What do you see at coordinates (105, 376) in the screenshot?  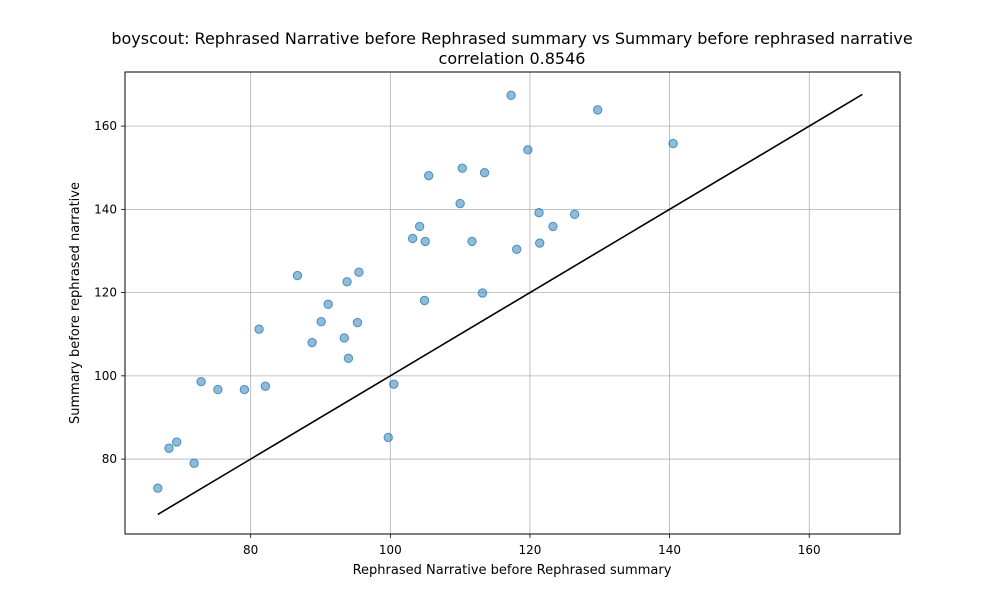 I see `y-tick-label: 100` at bounding box center [105, 376].